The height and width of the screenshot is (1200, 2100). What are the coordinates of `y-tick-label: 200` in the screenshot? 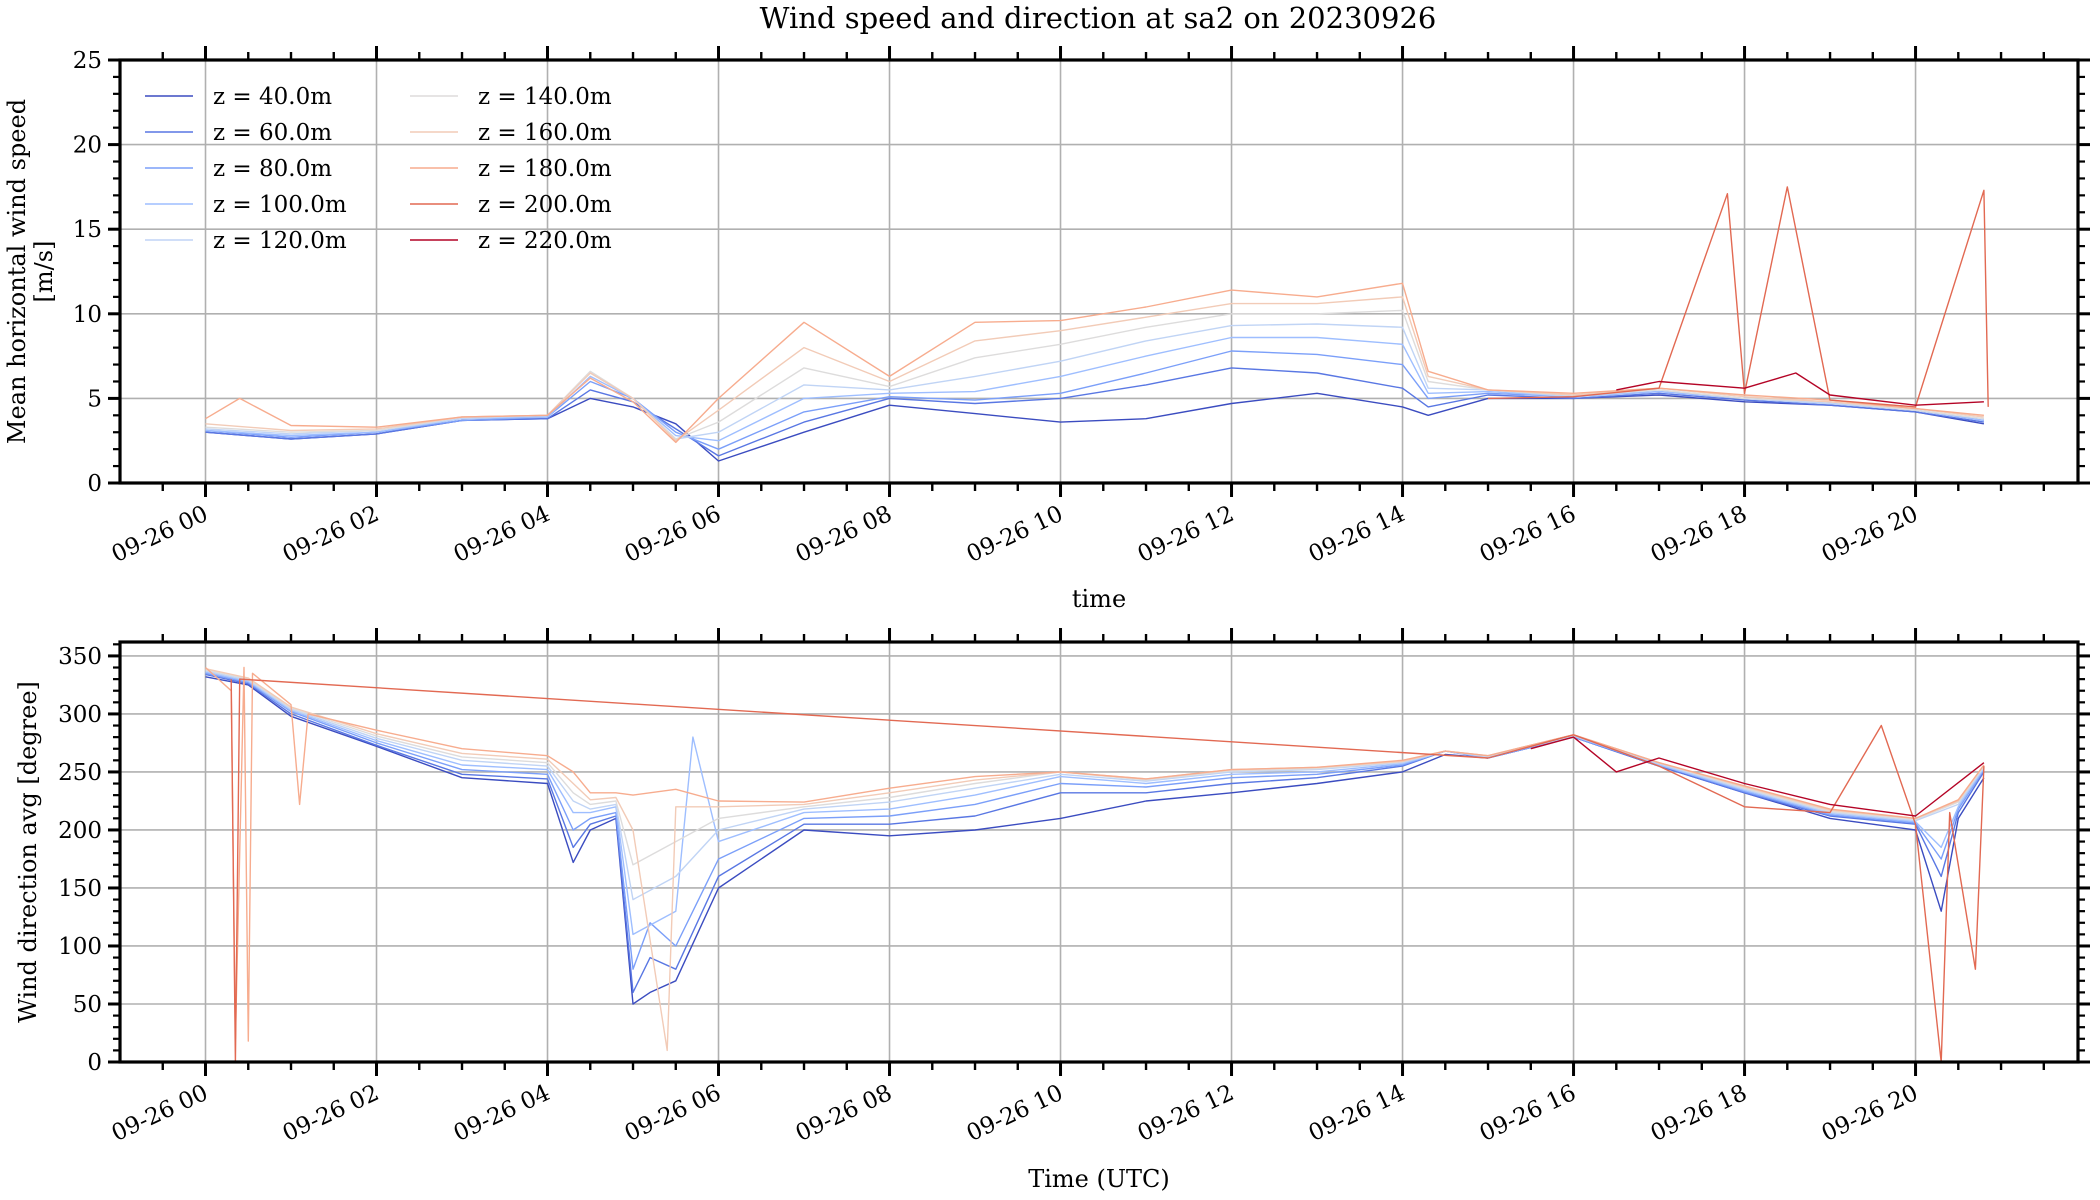 It's located at (80, 831).